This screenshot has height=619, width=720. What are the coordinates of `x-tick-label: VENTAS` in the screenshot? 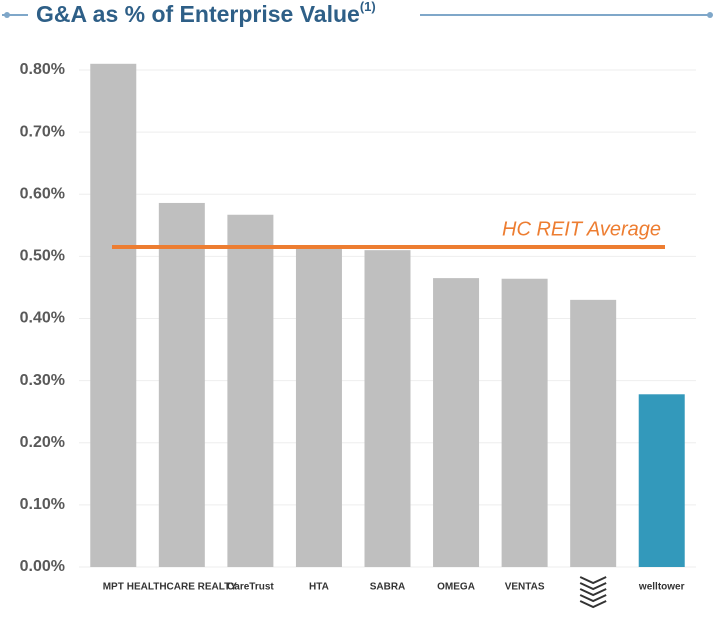 It's located at (525, 587).